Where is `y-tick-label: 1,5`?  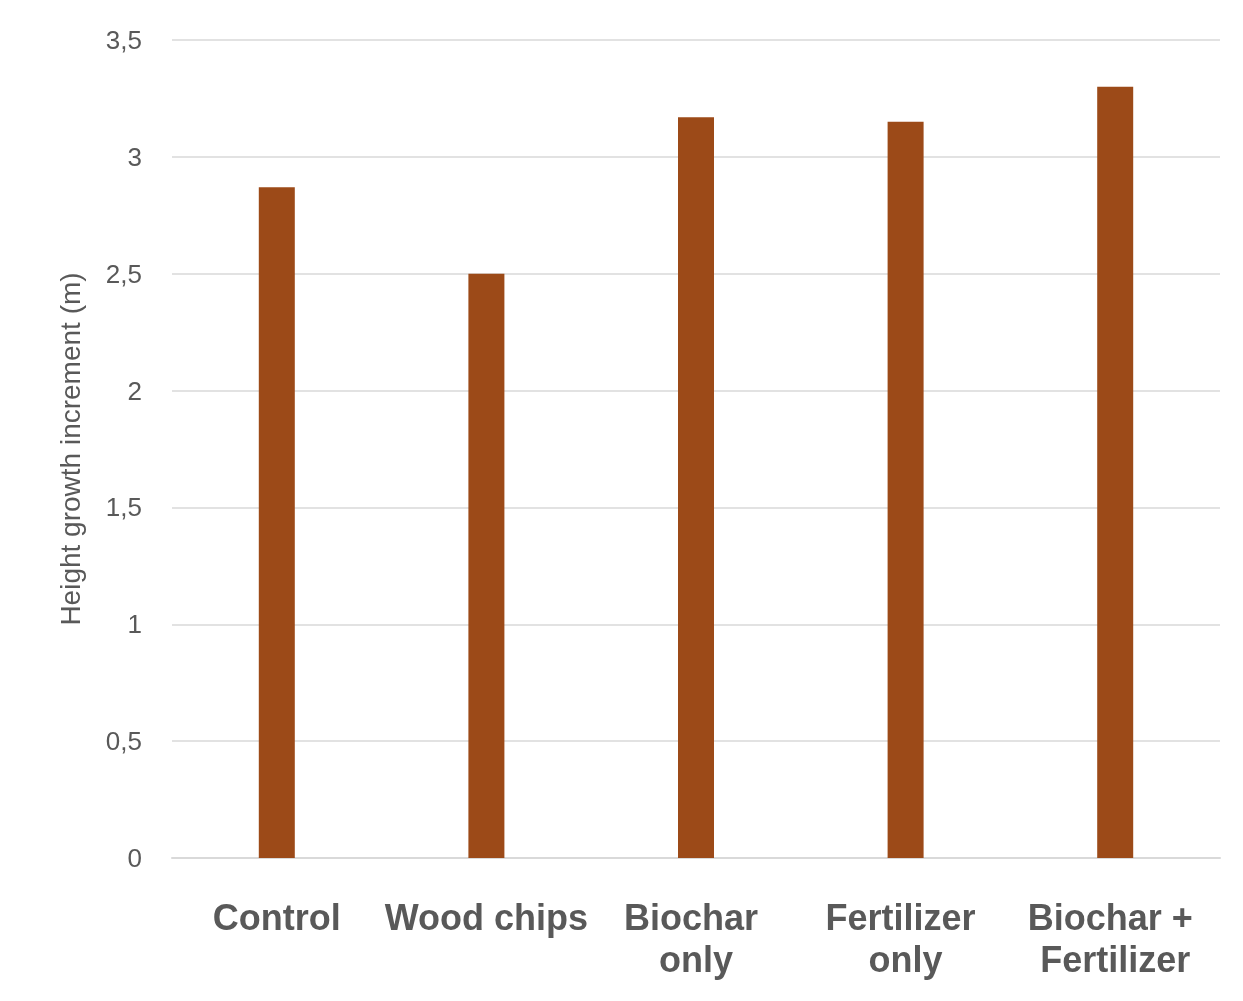
y-tick-label: 1,5 is located at coordinates (123, 507).